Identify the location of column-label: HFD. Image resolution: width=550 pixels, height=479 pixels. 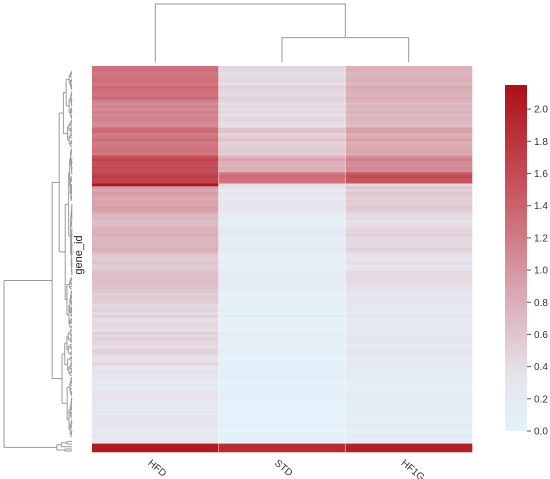
(156, 468).